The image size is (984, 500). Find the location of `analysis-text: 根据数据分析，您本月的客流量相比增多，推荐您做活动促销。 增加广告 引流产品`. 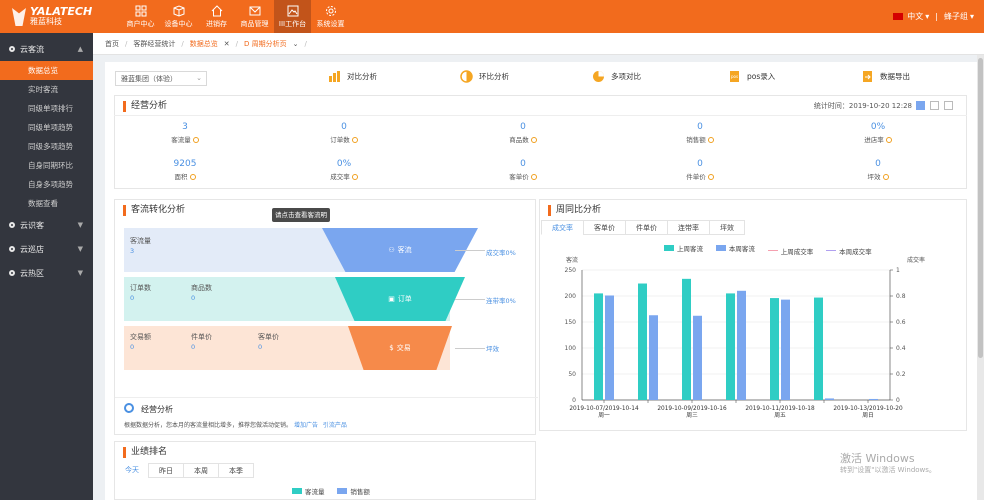

analysis-text: 根据数据分析，您本月的客流量相比增多，推荐您做活动促销。 增加广告 引流产品 is located at coordinates (235, 424).